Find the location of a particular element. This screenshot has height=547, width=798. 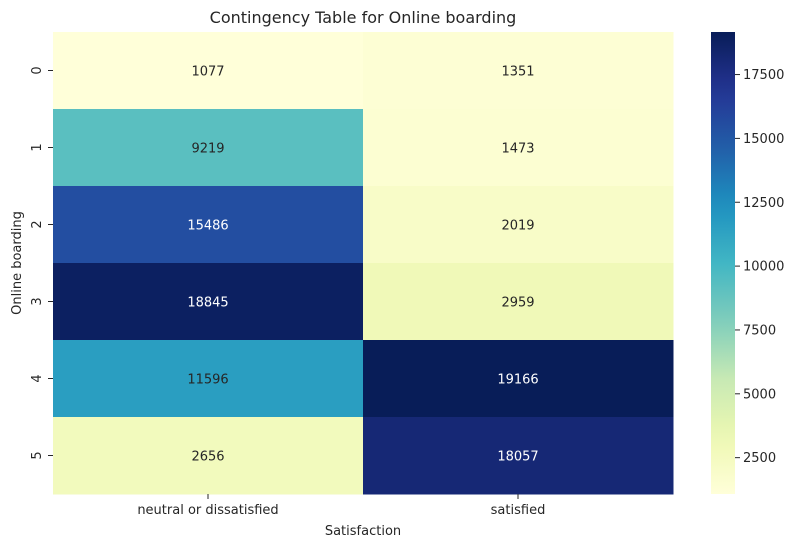

y-tick-label: 3 is located at coordinates (37, 301).